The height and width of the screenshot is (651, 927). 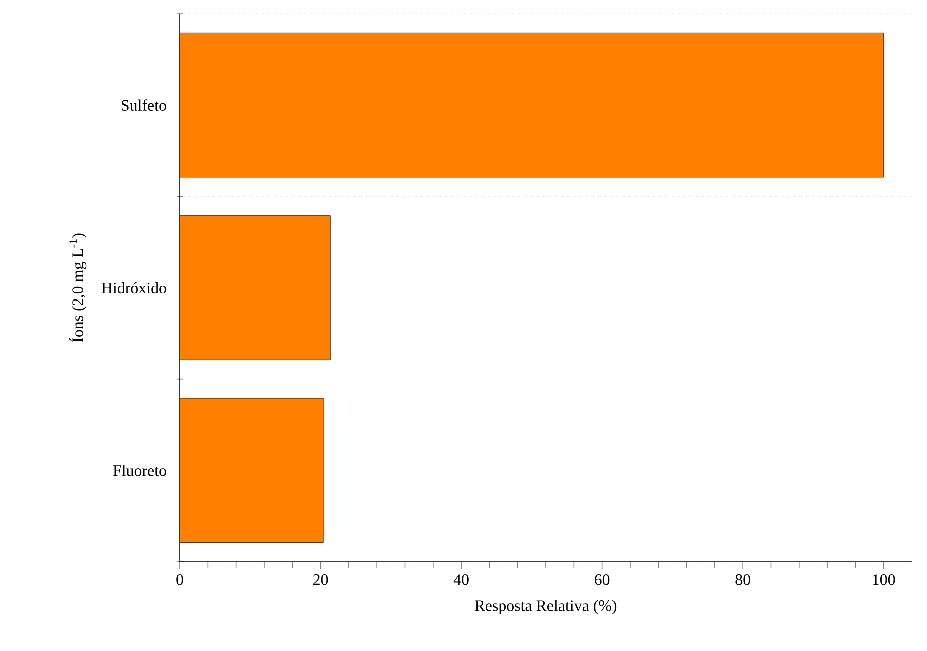 I want to click on x-tick-label: 60, so click(x=602, y=580).